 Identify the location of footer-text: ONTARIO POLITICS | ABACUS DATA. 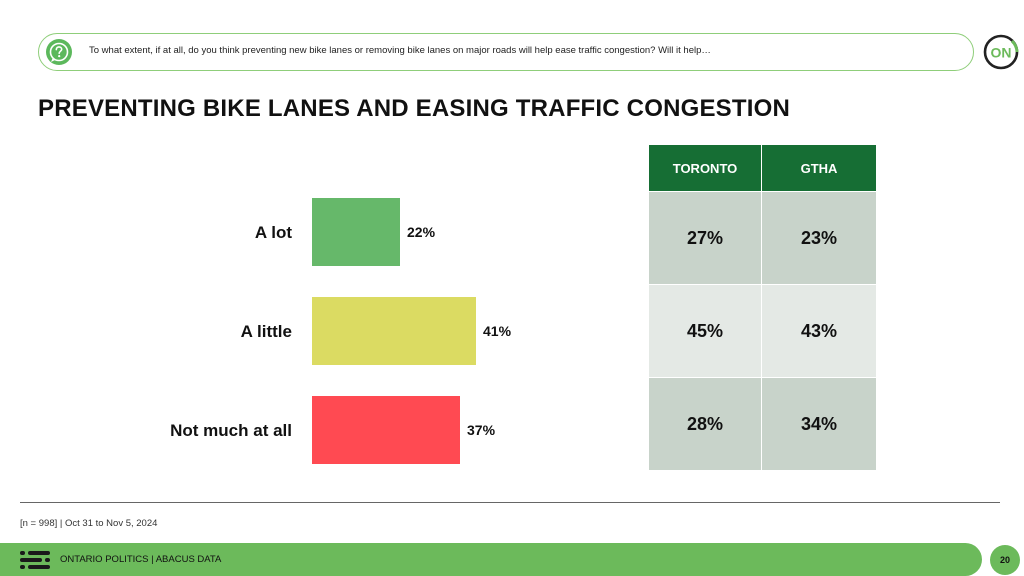
(141, 559).